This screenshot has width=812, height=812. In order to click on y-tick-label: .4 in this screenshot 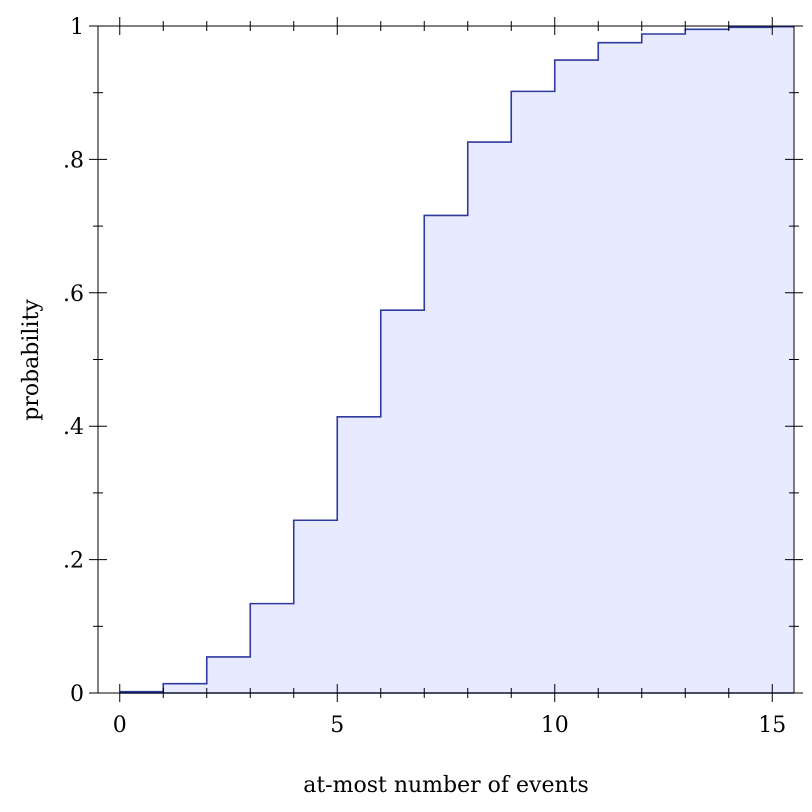, I will do `click(73, 427)`.